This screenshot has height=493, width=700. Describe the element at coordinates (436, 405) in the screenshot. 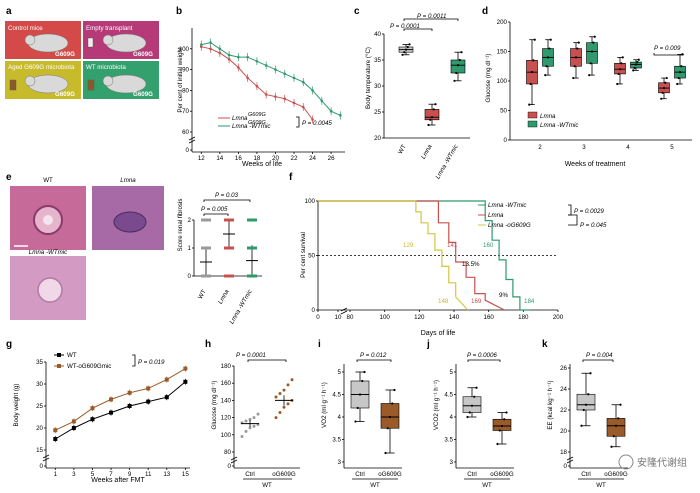

I see `panel-j-ylabel: VCO2 (ml g⁻¹ h⁻¹)` at that location.